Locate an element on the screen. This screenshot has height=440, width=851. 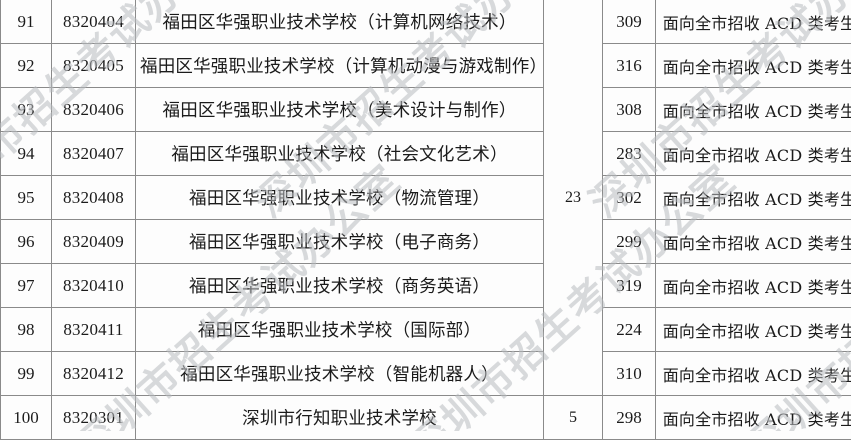
cell-score: 308 is located at coordinates (629, 110).